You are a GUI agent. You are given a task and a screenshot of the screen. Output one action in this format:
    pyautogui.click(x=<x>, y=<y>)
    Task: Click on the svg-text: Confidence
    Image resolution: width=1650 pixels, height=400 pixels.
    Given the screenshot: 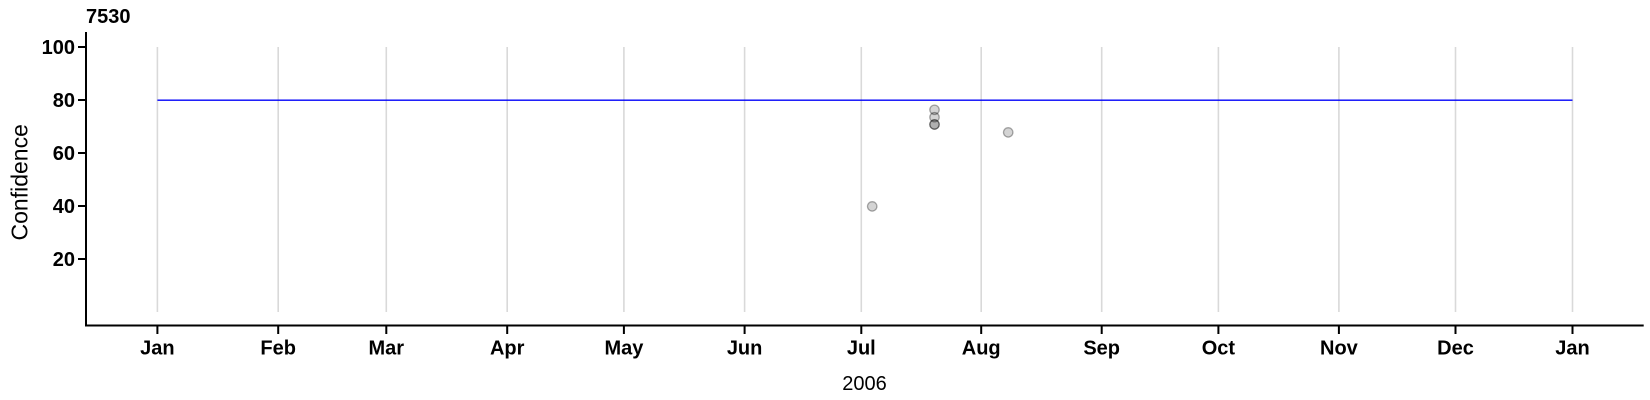 What is the action you would take?
    pyautogui.click(x=20, y=182)
    